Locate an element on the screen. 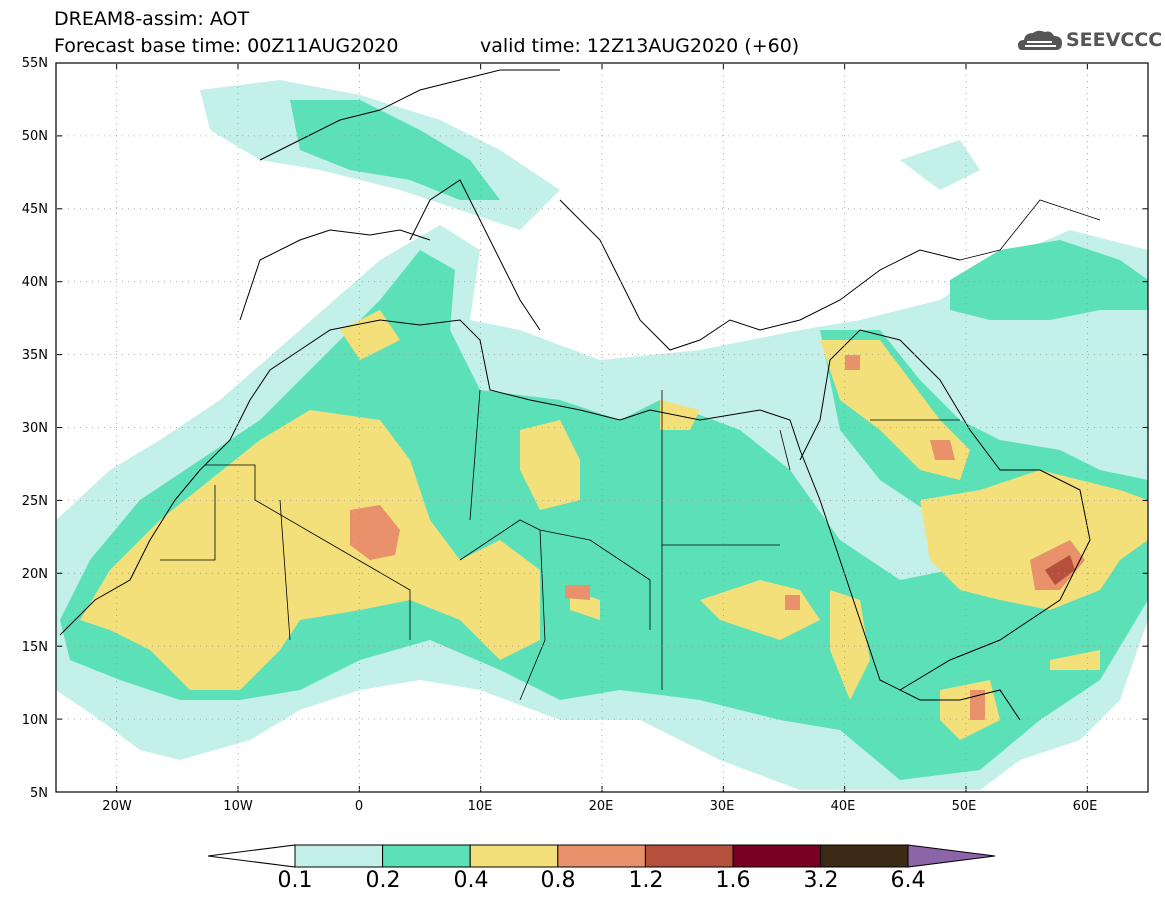  lon-label: 50E is located at coordinates (964, 806).